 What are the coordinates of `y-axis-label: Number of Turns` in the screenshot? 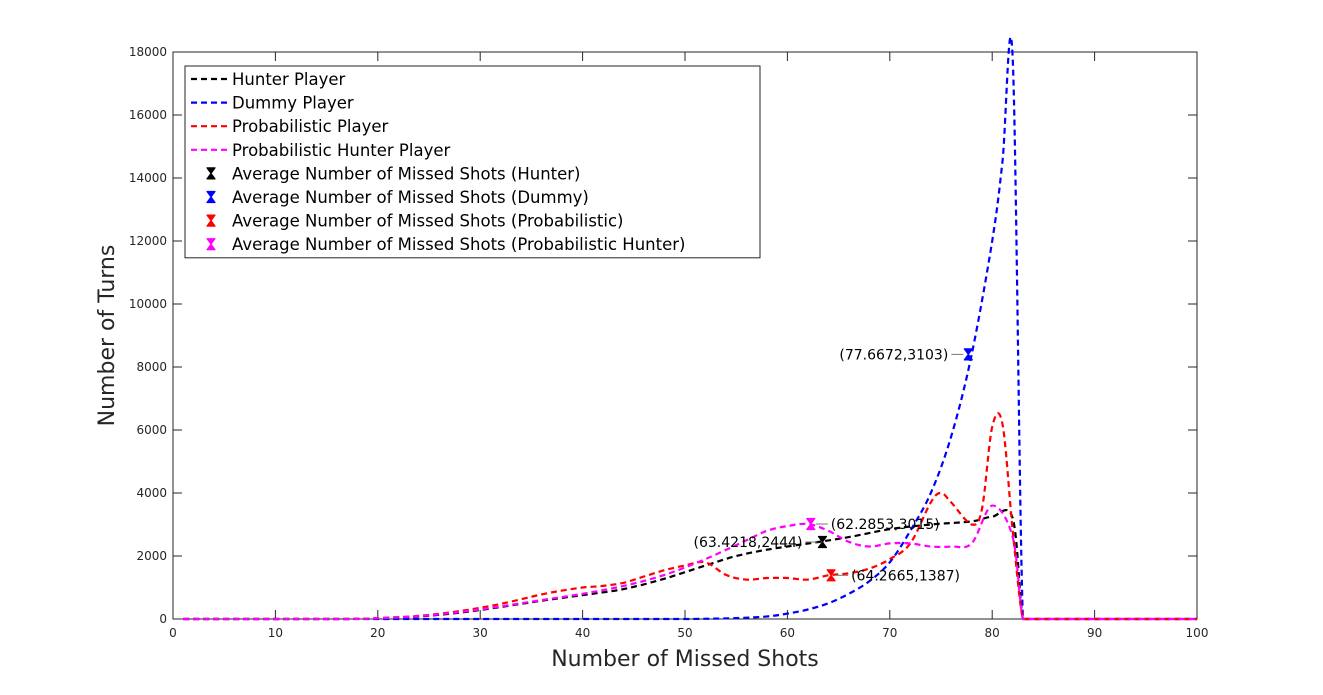 It's located at (107, 336).